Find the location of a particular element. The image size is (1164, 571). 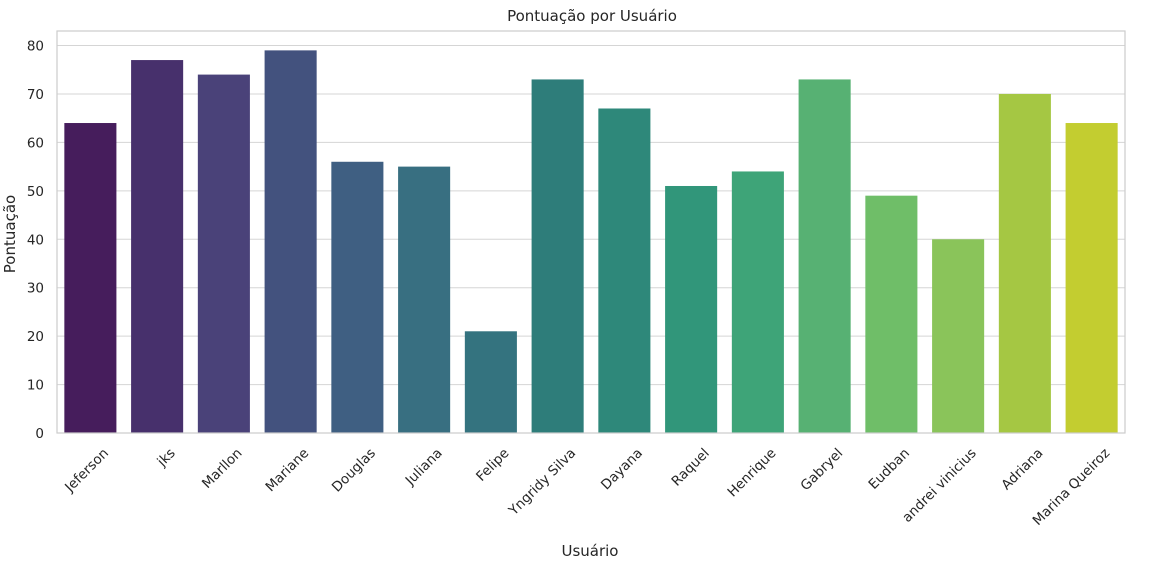

y-tick-label: 10 is located at coordinates (35, 386).